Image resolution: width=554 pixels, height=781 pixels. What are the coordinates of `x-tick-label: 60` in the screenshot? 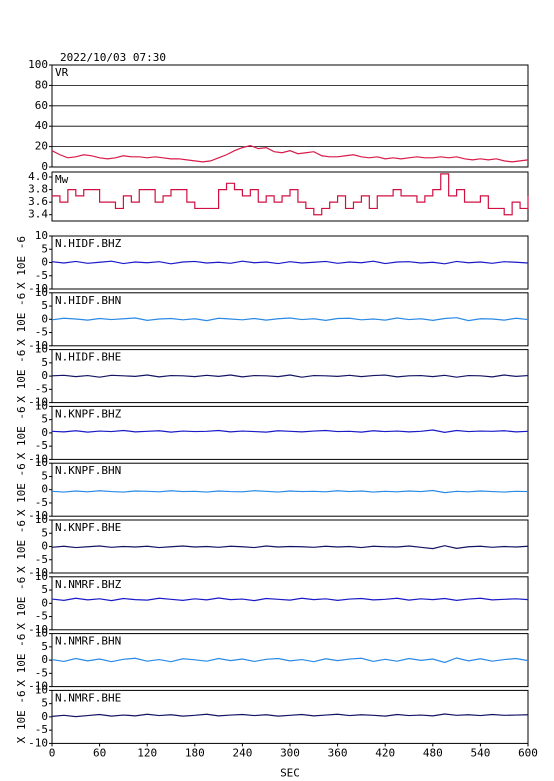 It's located at (99, 752).